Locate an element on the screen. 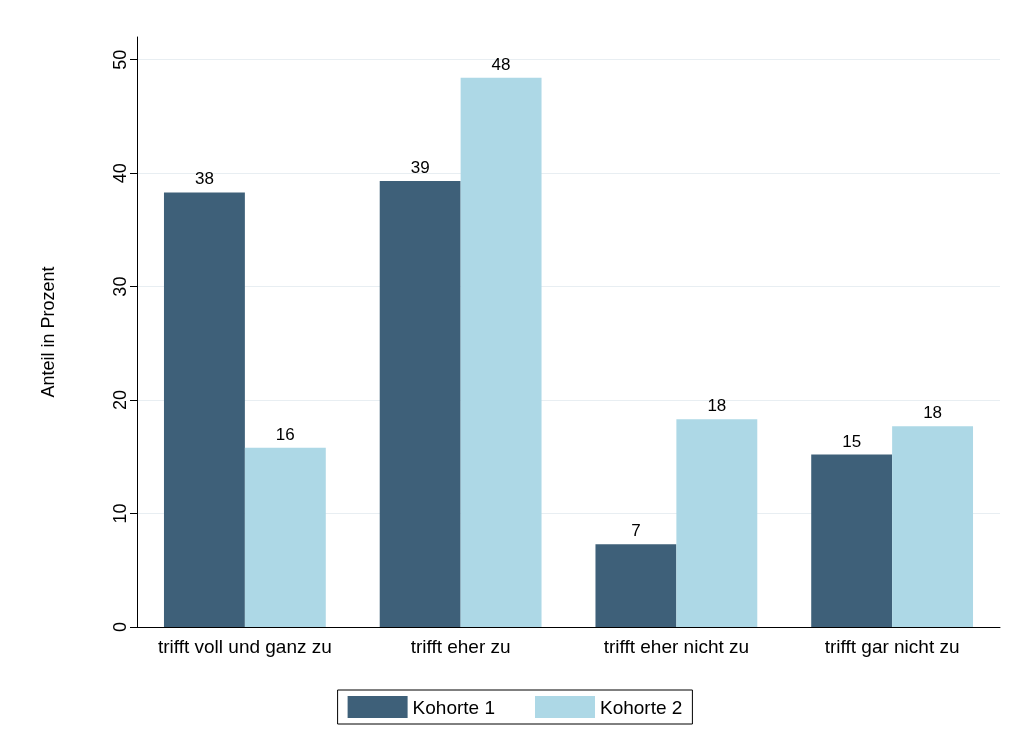 This screenshot has width=1030, height=754. y-tick-label: 50 is located at coordinates (120, 59).